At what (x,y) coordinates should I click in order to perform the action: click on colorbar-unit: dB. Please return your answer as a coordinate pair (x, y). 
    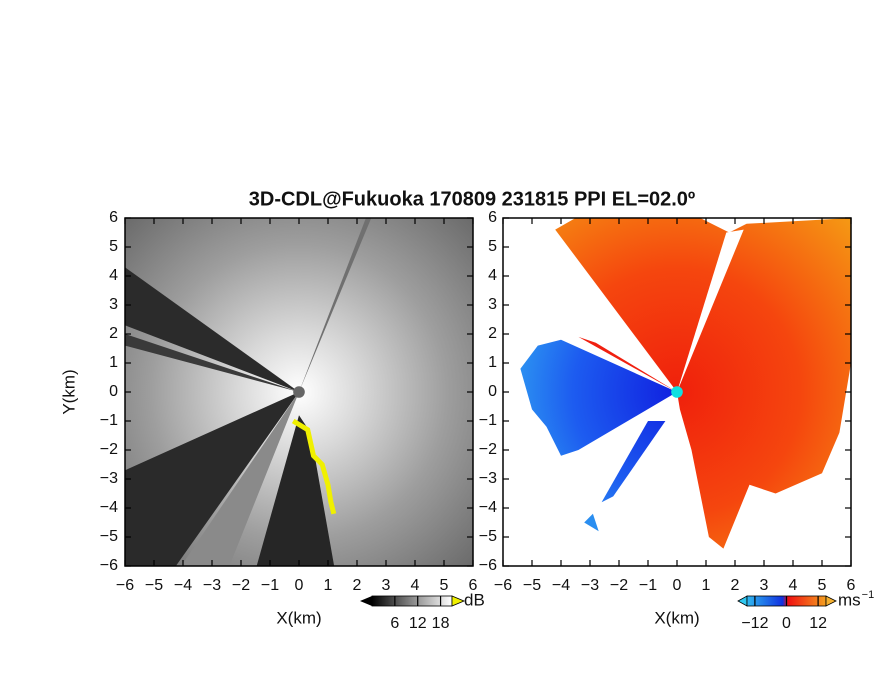
    Looking at the image, I should click on (474, 599).